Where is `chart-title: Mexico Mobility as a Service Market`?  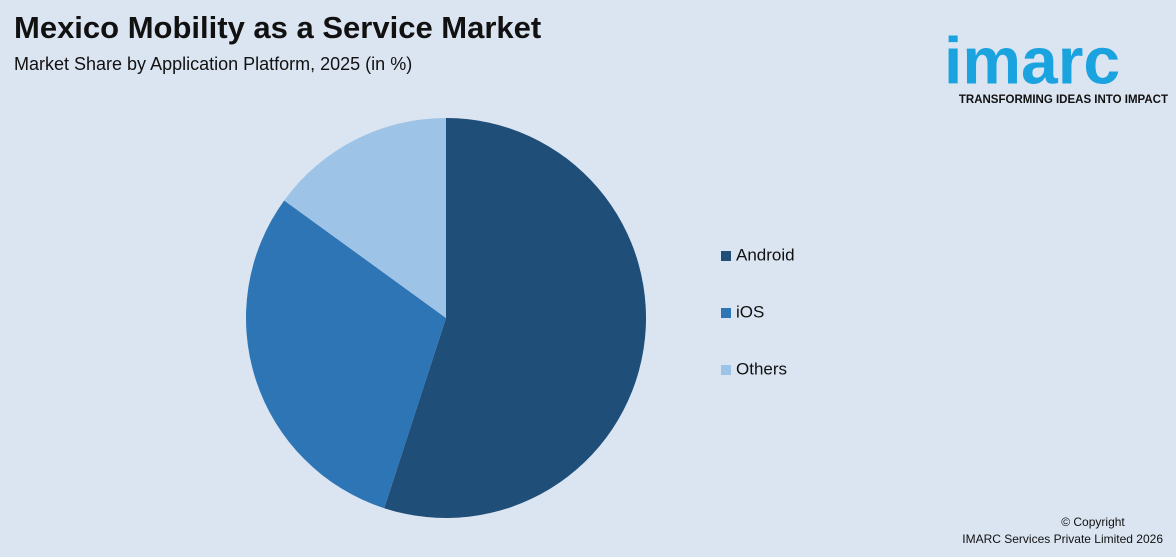
chart-title: Mexico Mobility as a Service Market is located at coordinates (277, 27).